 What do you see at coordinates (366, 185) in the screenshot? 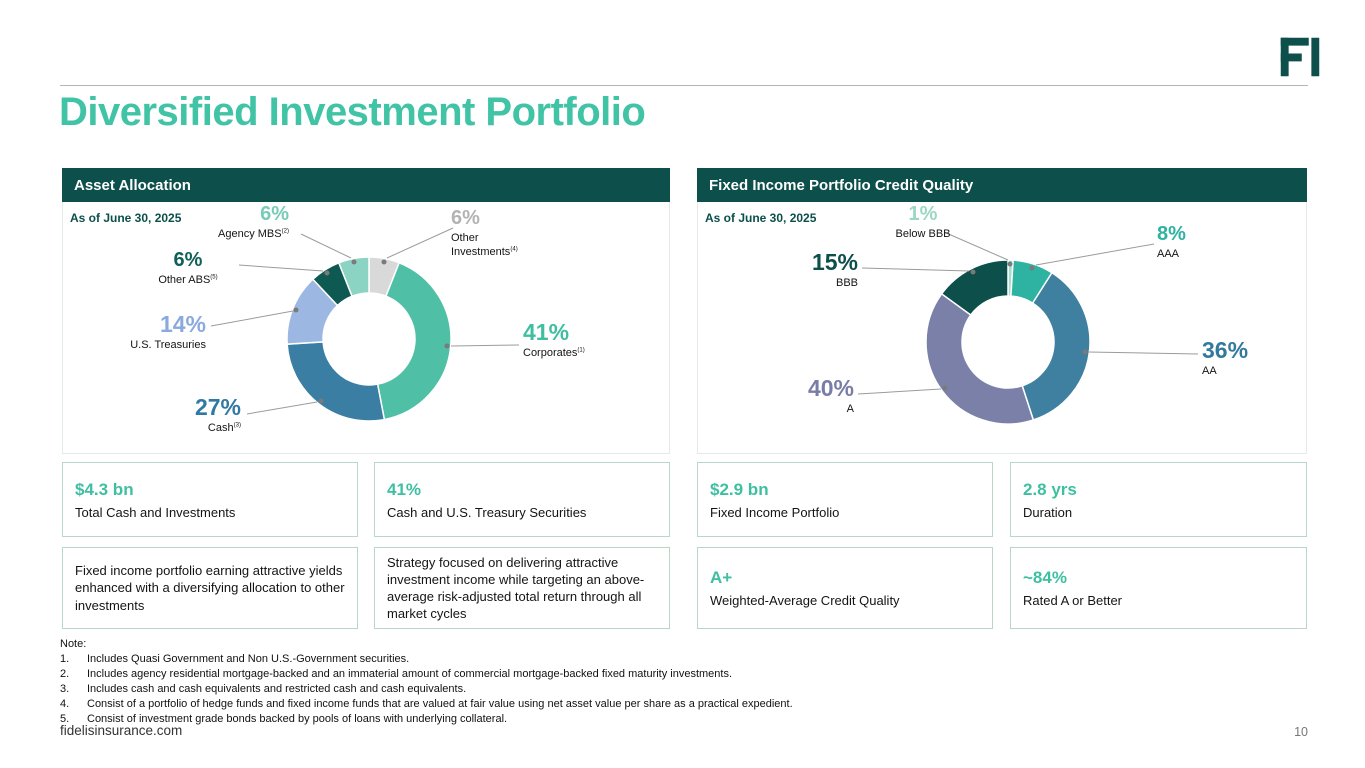
I see `asset-allocation-header: Asset Allocation` at bounding box center [366, 185].